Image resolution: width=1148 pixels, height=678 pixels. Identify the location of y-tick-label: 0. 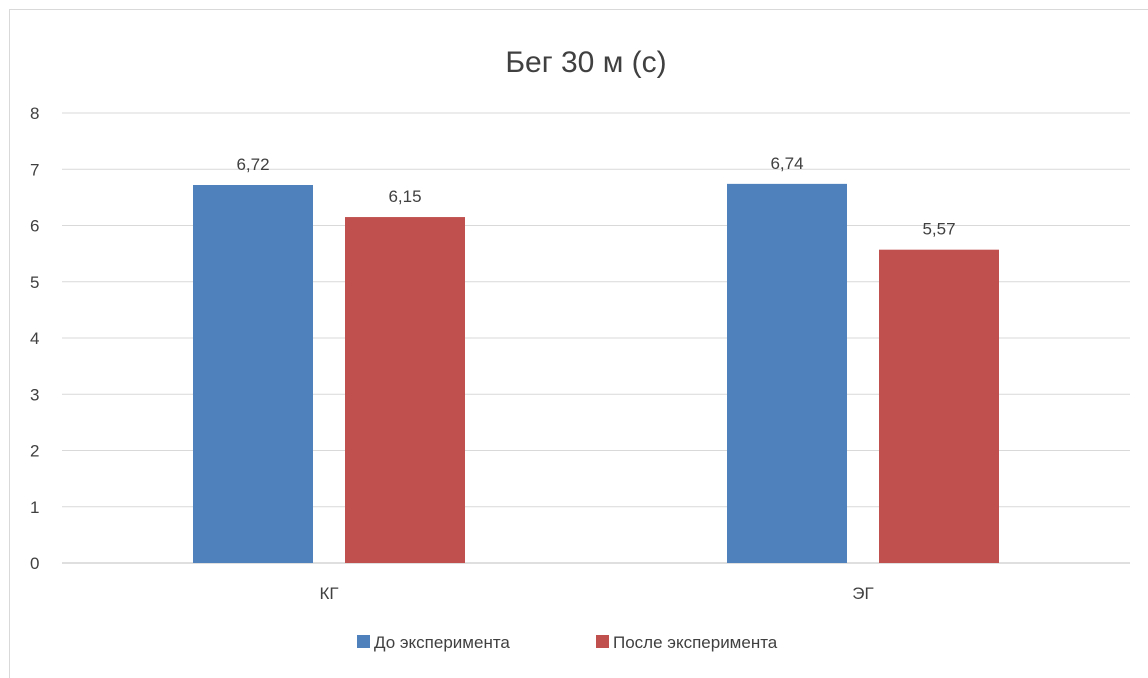
(34, 563).